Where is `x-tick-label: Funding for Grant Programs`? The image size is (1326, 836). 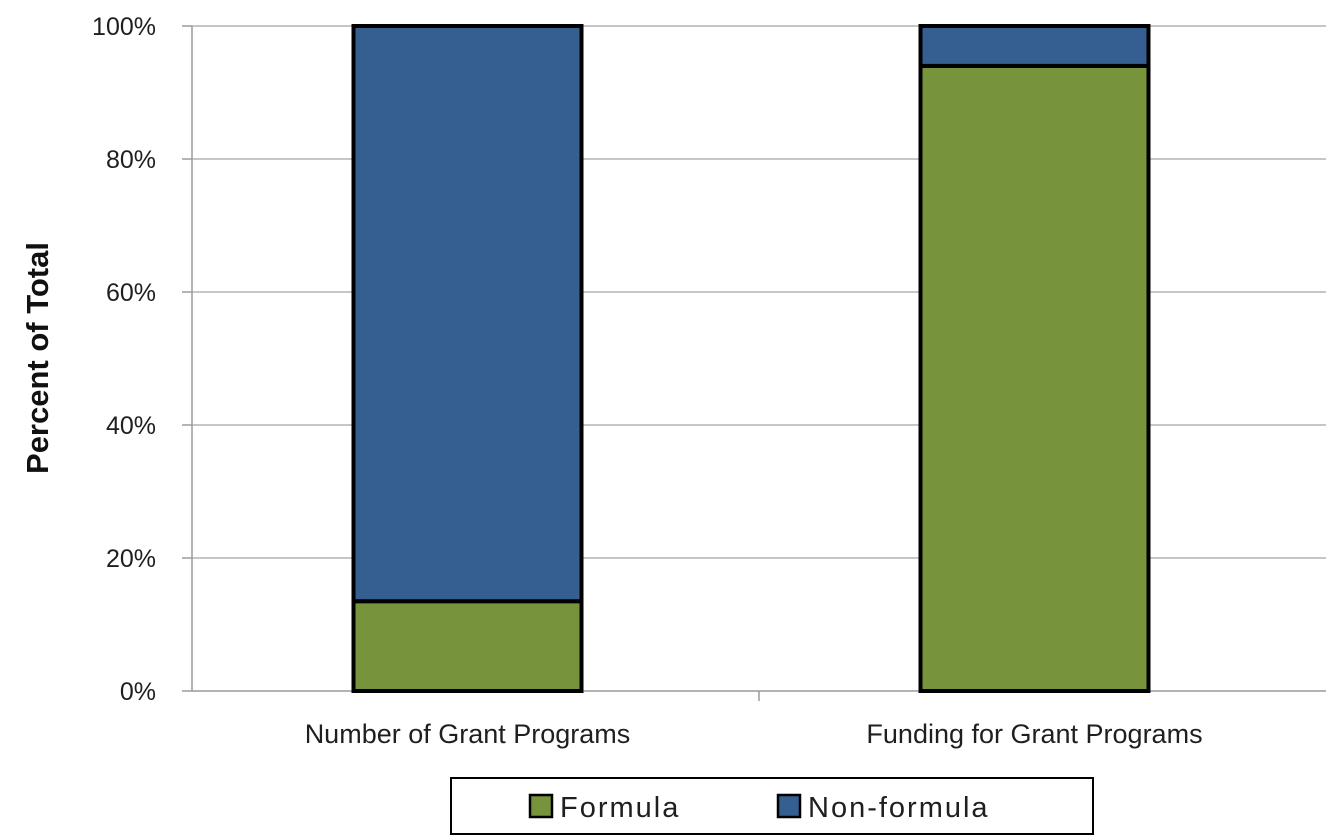 x-tick-label: Funding for Grant Programs is located at coordinates (1034, 734).